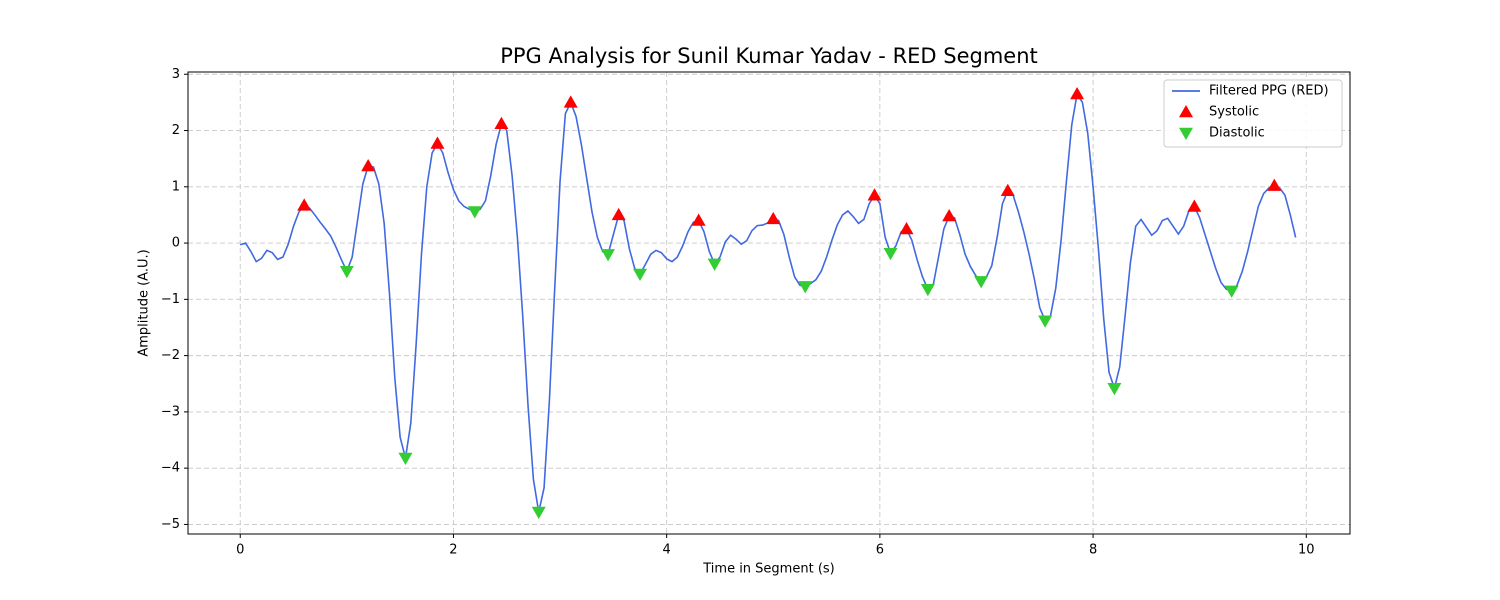 The height and width of the screenshot is (600, 1500). What do you see at coordinates (453, 550) in the screenshot?
I see `x-tick-label: 2` at bounding box center [453, 550].